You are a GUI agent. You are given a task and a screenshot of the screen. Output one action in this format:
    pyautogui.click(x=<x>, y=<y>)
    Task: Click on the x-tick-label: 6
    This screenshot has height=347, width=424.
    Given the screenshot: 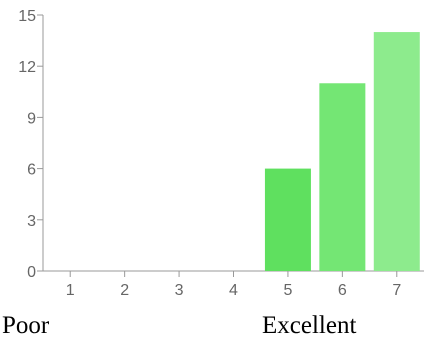 What is the action you would take?
    pyautogui.click(x=342, y=290)
    